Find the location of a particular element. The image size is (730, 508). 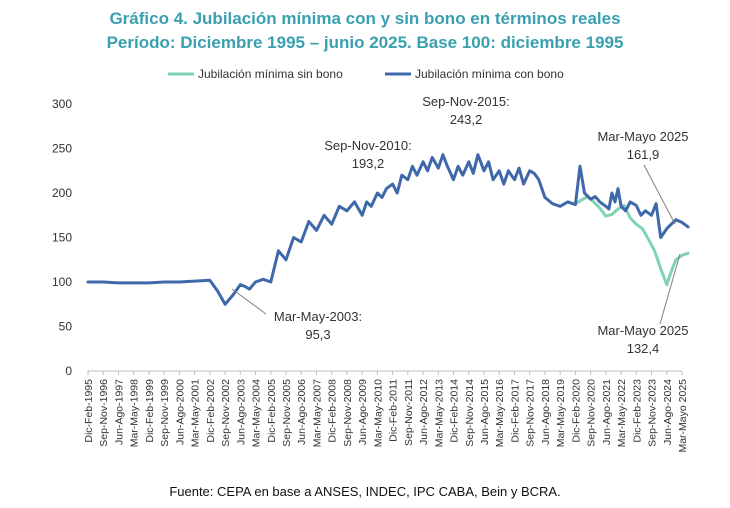

x-tick-label: Mar-May-2019 is located at coordinates (561, 413).